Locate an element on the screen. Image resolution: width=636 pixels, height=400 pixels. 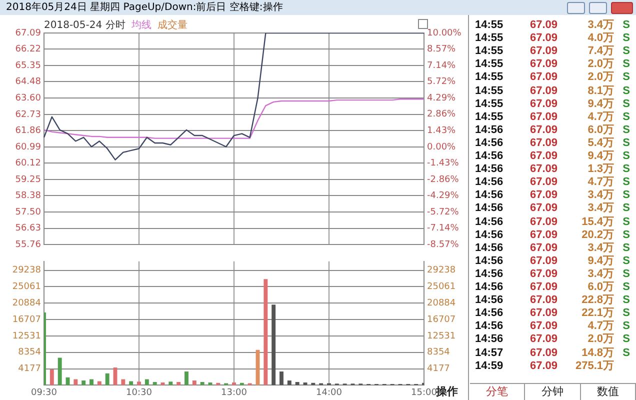
text: 14:56 67.09 15.4万 S is located at coordinates (552, 222).